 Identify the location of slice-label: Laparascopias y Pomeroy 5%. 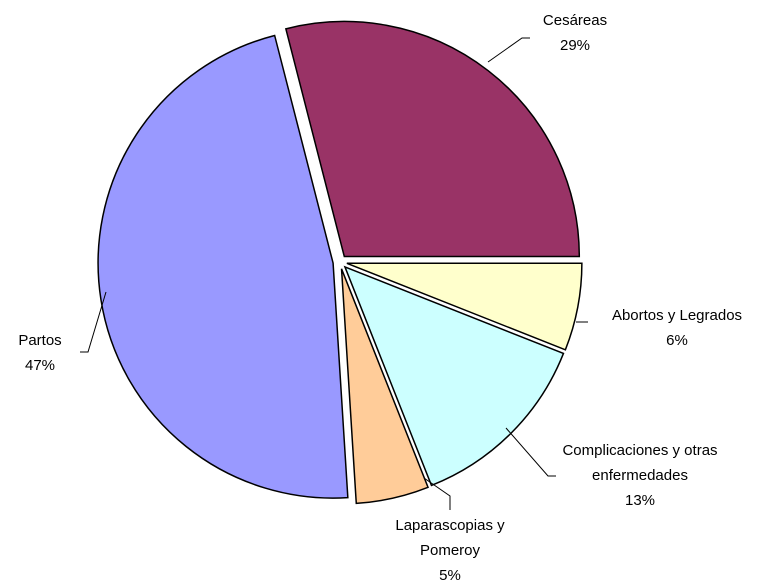
(450, 550).